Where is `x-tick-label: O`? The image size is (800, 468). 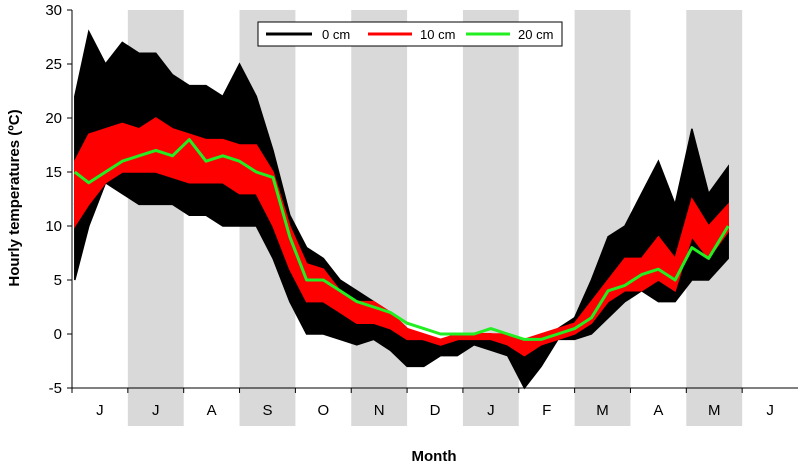
x-tick-label: O is located at coordinates (323, 410).